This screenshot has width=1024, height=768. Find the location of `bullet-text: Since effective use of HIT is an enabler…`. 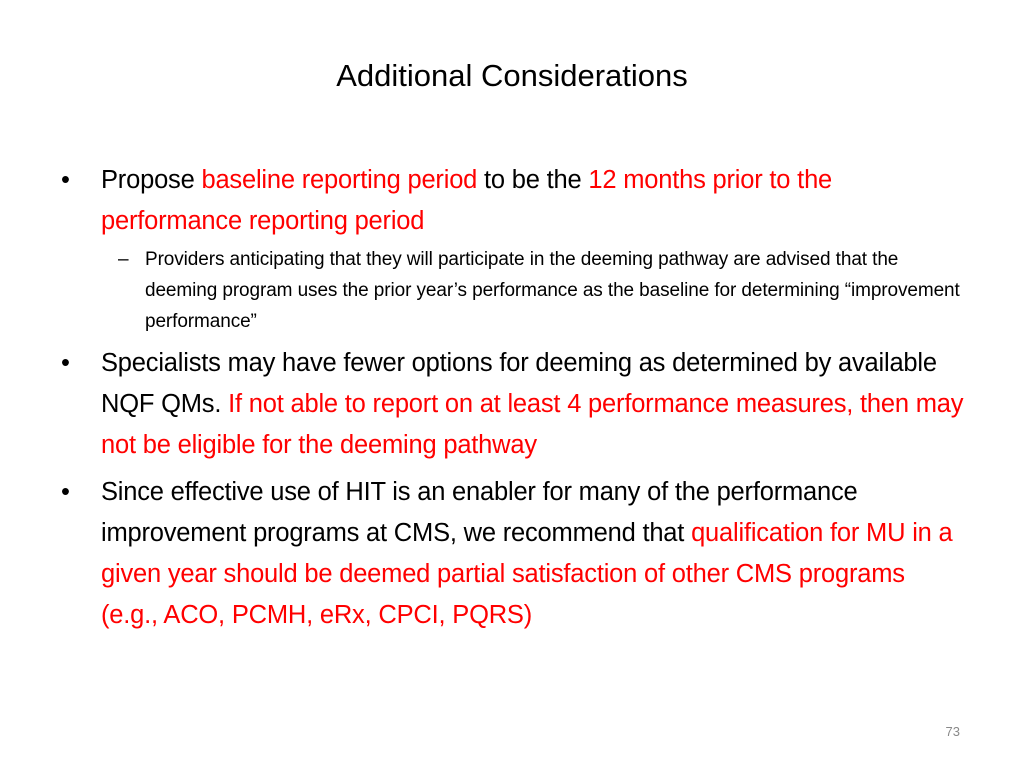

bullet-text: Since effective use of HIT is an enabler… is located at coordinates (479, 512).